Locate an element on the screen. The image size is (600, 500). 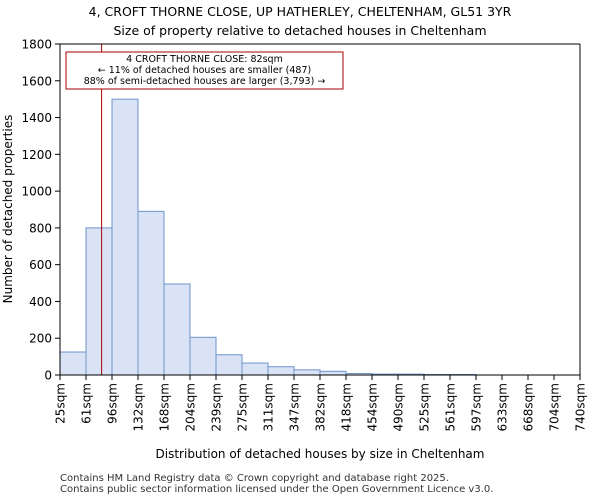
x-tick-label: 132sqm is located at coordinates (139, 407).